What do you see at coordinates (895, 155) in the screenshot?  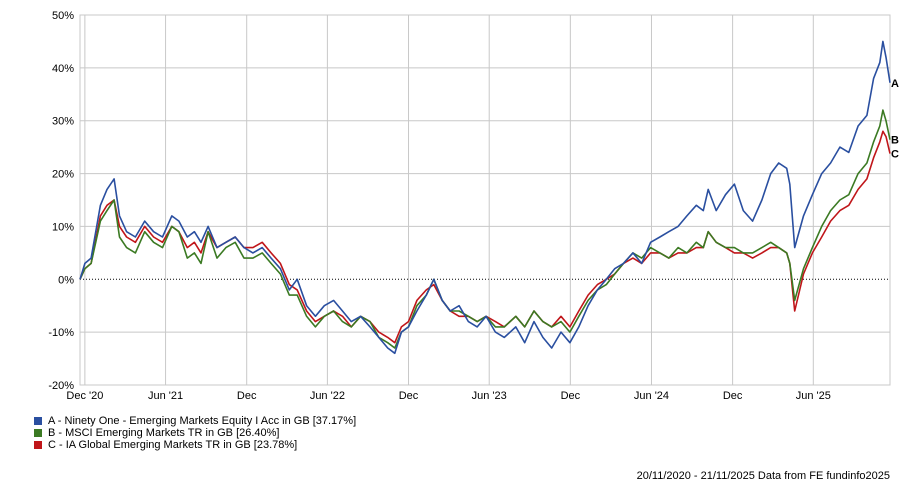 I see `series-end-label-c: C` at bounding box center [895, 155].